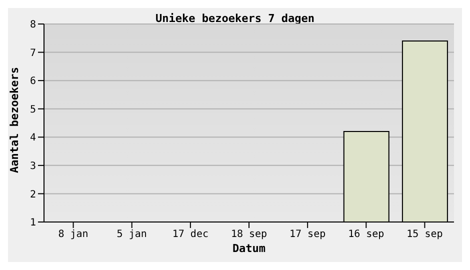  Describe the element at coordinates (73, 234) in the screenshot. I see `x-tick-label: 8 jan` at that location.